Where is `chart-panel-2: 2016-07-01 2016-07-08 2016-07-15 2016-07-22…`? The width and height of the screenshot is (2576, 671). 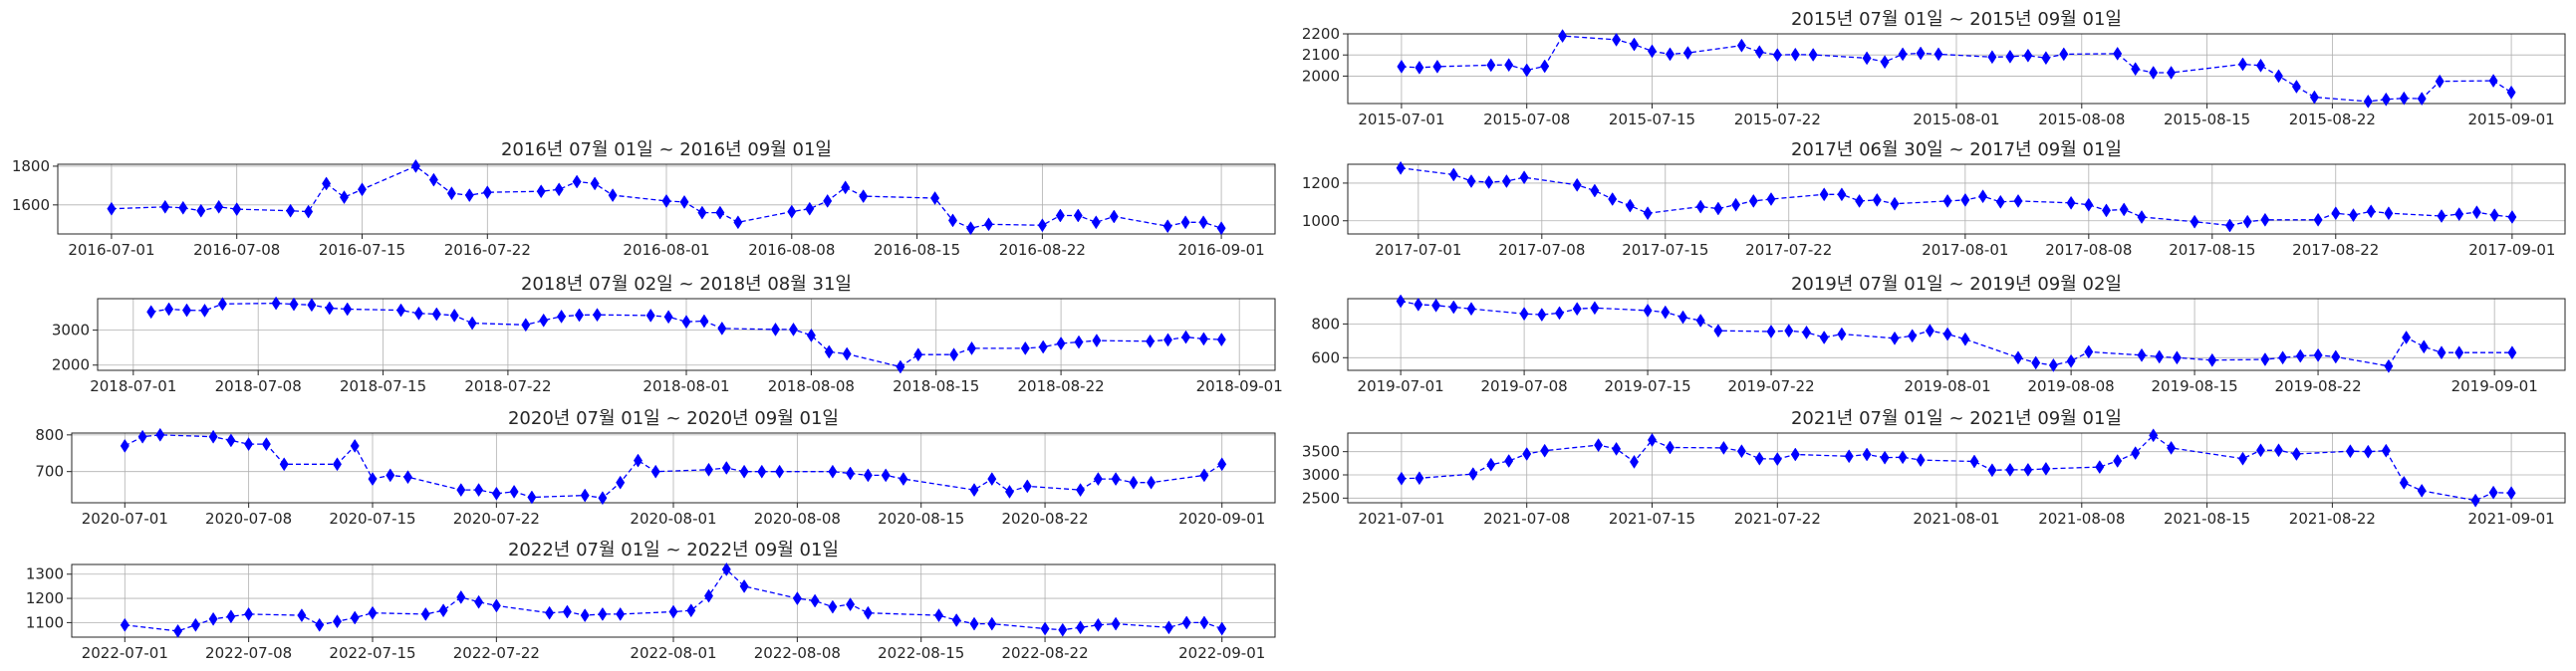 chart-panel-2: 2016-07-01 2016-07-08 2016-07-15 2016-07-22… is located at coordinates (644, 199).